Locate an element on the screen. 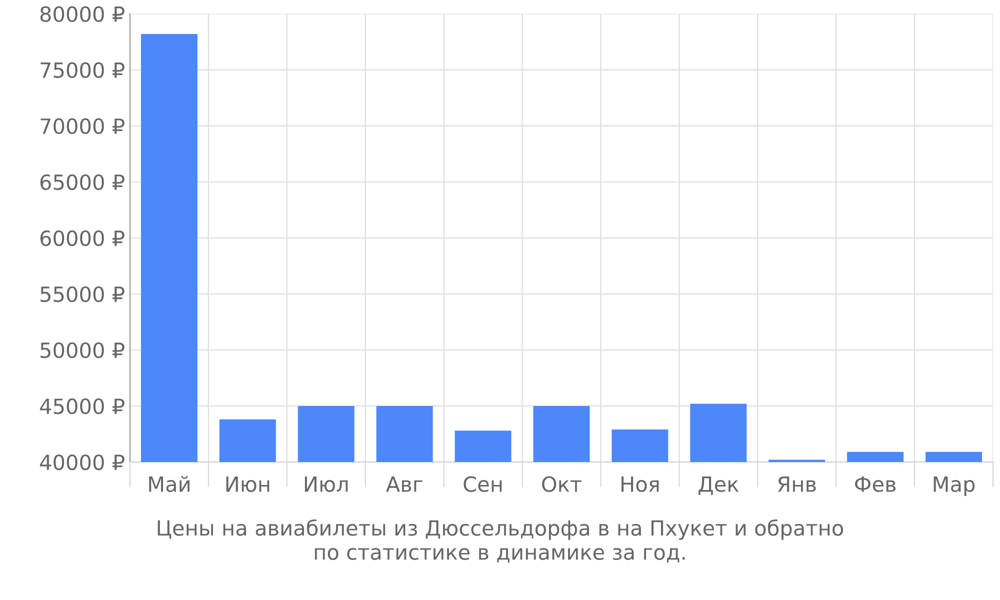  x-tick-label: Май is located at coordinates (169, 484).